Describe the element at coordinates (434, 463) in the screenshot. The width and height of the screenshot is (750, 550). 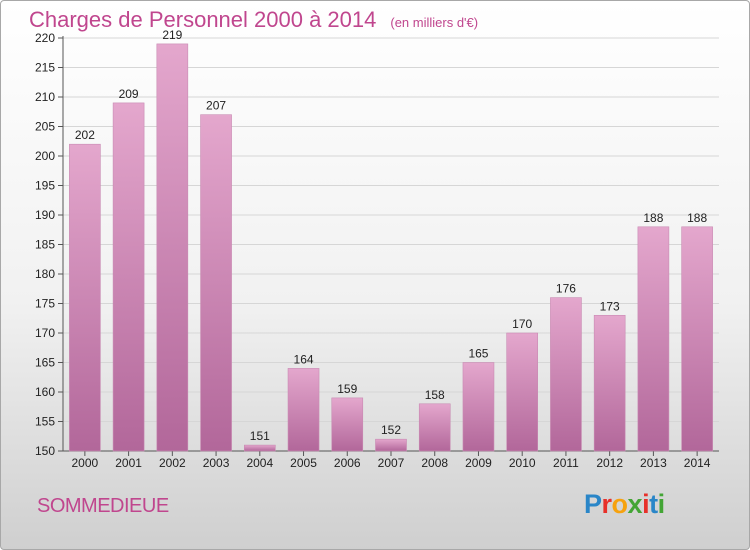
I see `x-tick-label: 2008` at that location.